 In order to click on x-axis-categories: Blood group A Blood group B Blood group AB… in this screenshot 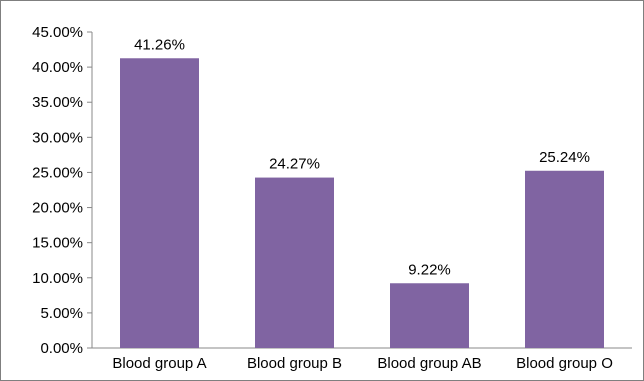, I will do `click(362, 363)`.